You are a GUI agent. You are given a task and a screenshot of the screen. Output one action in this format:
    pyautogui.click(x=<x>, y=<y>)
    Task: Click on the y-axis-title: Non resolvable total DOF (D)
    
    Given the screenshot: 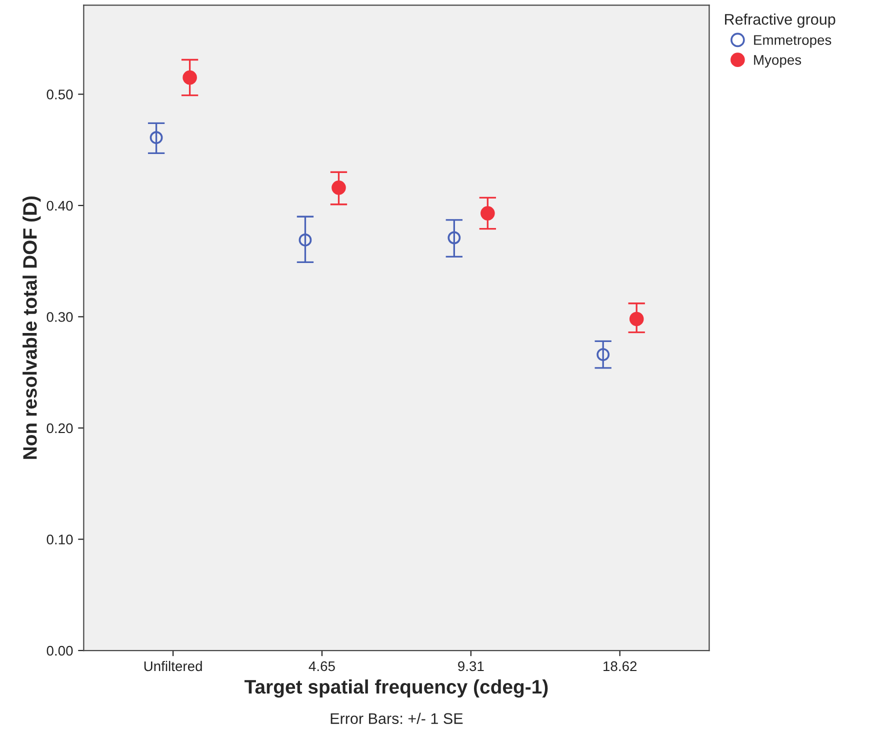 What is the action you would take?
    pyautogui.click(x=31, y=327)
    